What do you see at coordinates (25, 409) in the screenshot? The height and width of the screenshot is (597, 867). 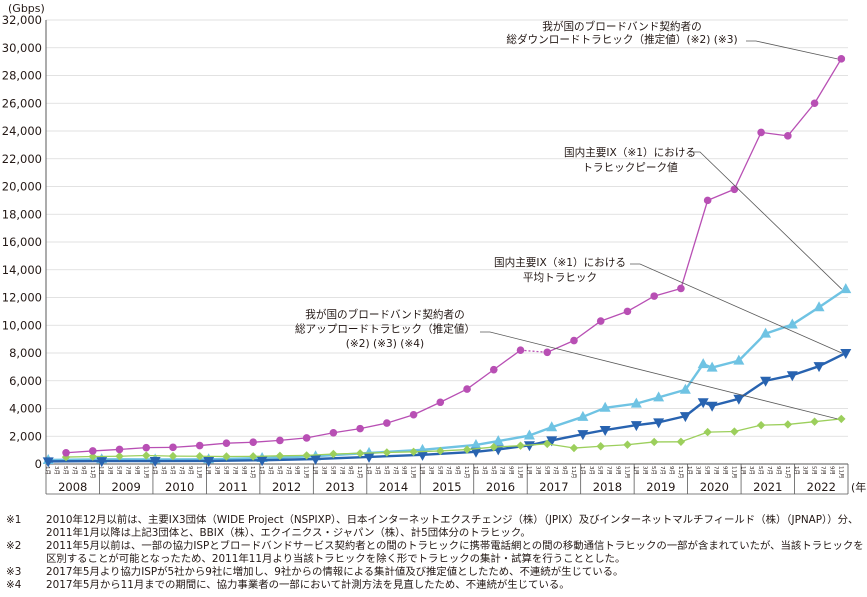 I see `y-tick-label: 4,000` at bounding box center [25, 409].